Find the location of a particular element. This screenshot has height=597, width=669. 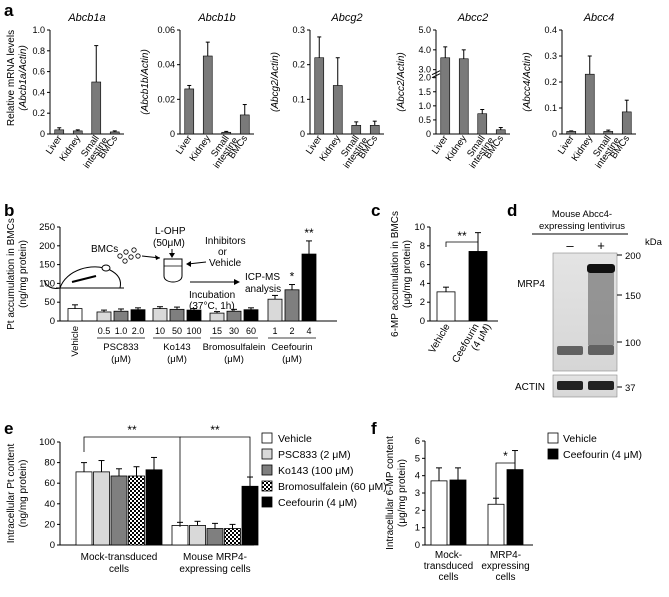

arrow-head is located at coordinates (157, 257).